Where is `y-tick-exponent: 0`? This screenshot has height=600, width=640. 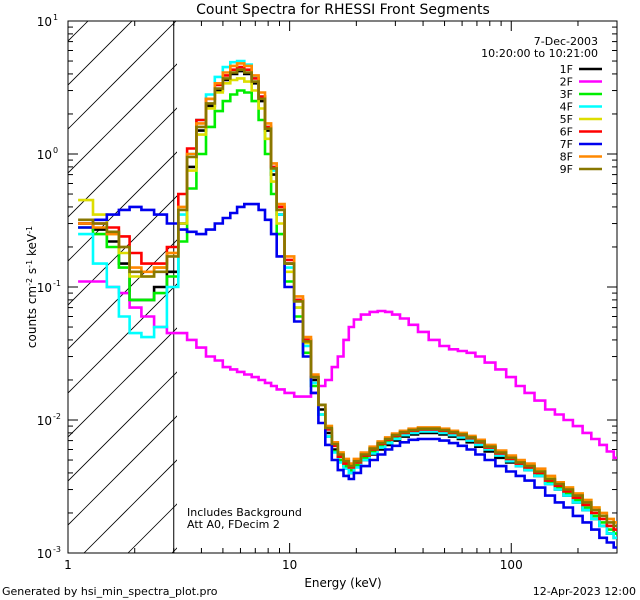
y-tick-exponent: 0 is located at coordinates (55, 150).